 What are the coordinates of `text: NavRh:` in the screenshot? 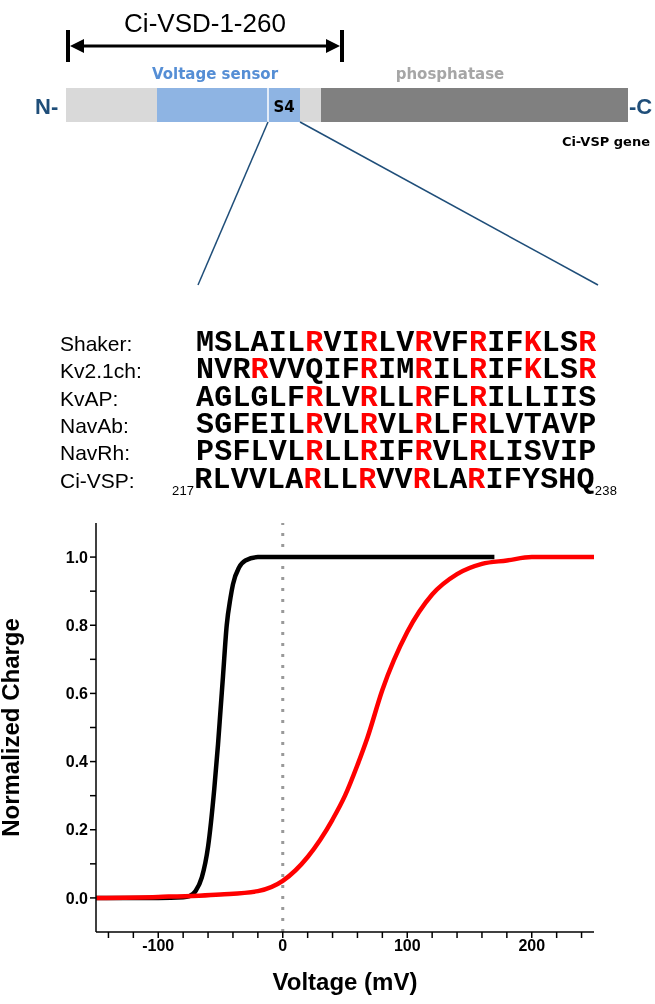 It's located at (95, 453).